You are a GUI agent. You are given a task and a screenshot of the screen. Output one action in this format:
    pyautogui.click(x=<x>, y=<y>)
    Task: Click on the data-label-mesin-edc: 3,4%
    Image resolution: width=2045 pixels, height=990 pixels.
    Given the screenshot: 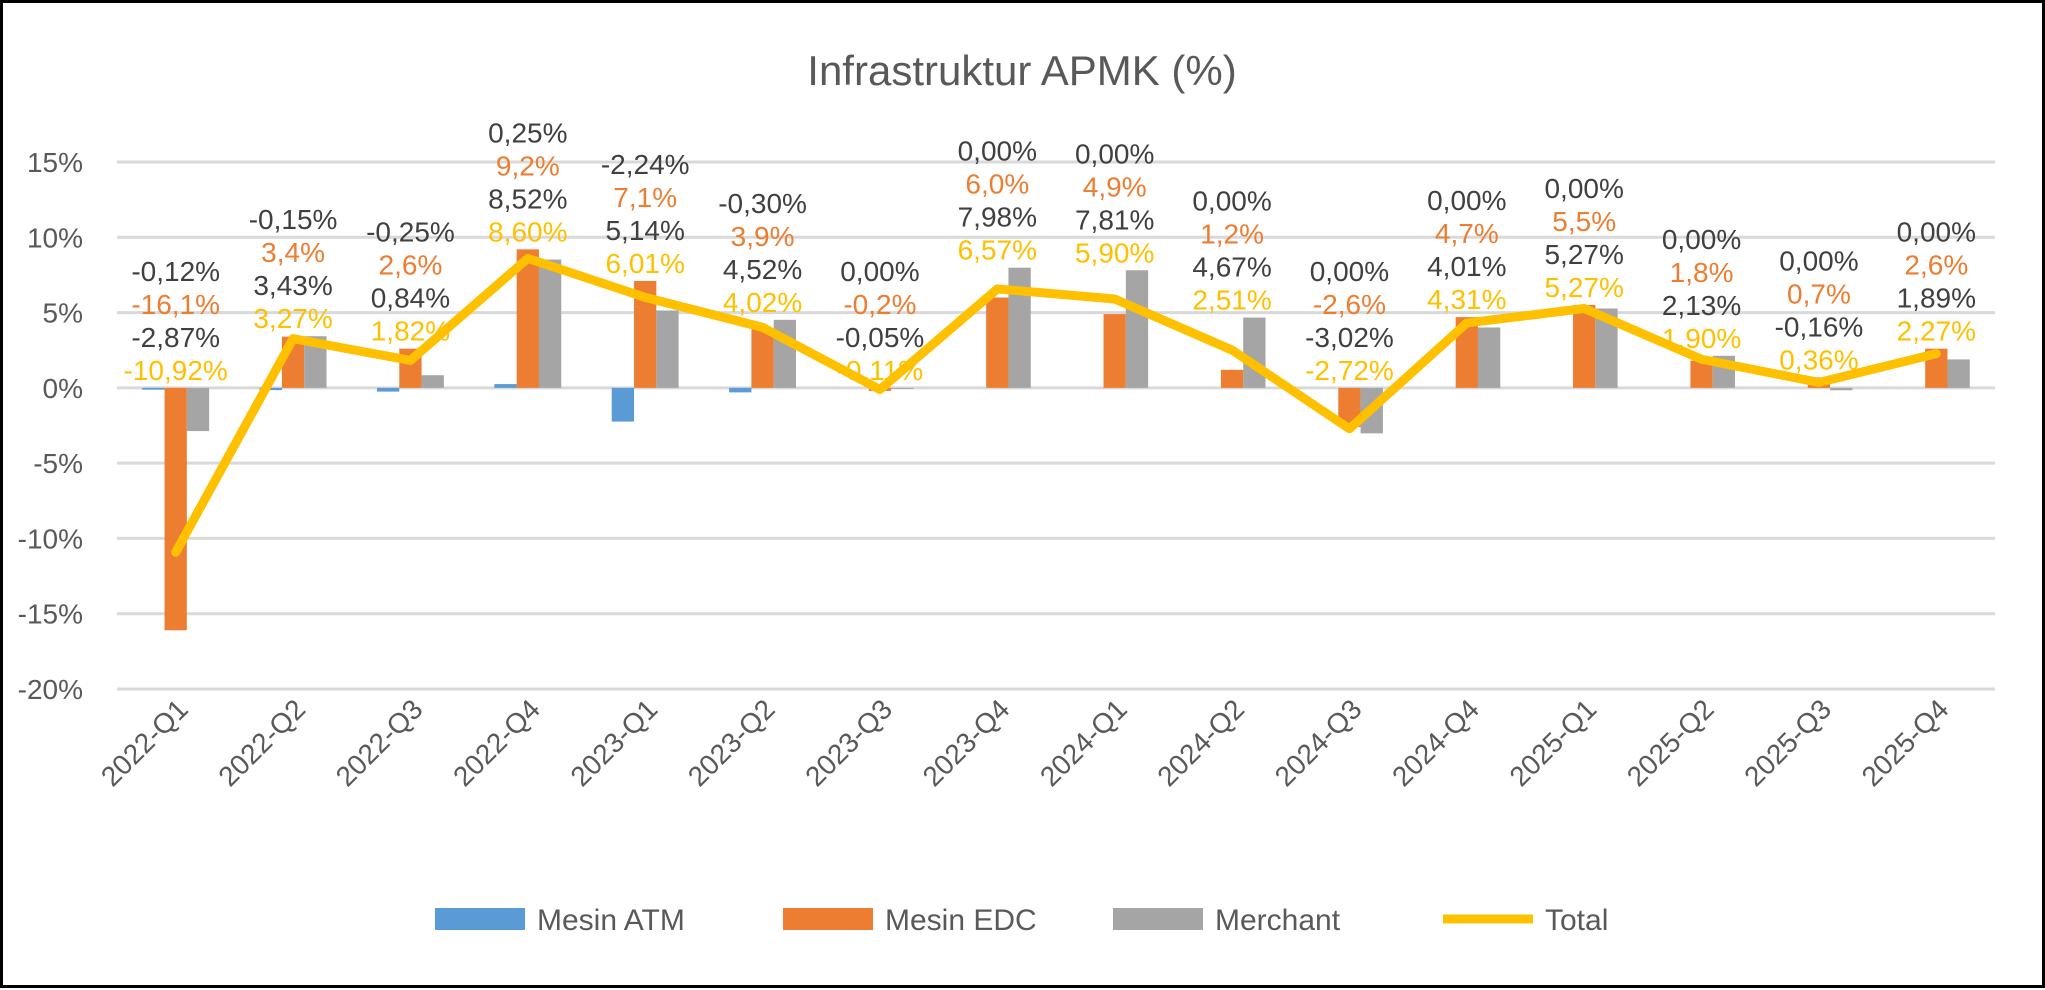 What is the action you would take?
    pyautogui.click(x=293, y=252)
    